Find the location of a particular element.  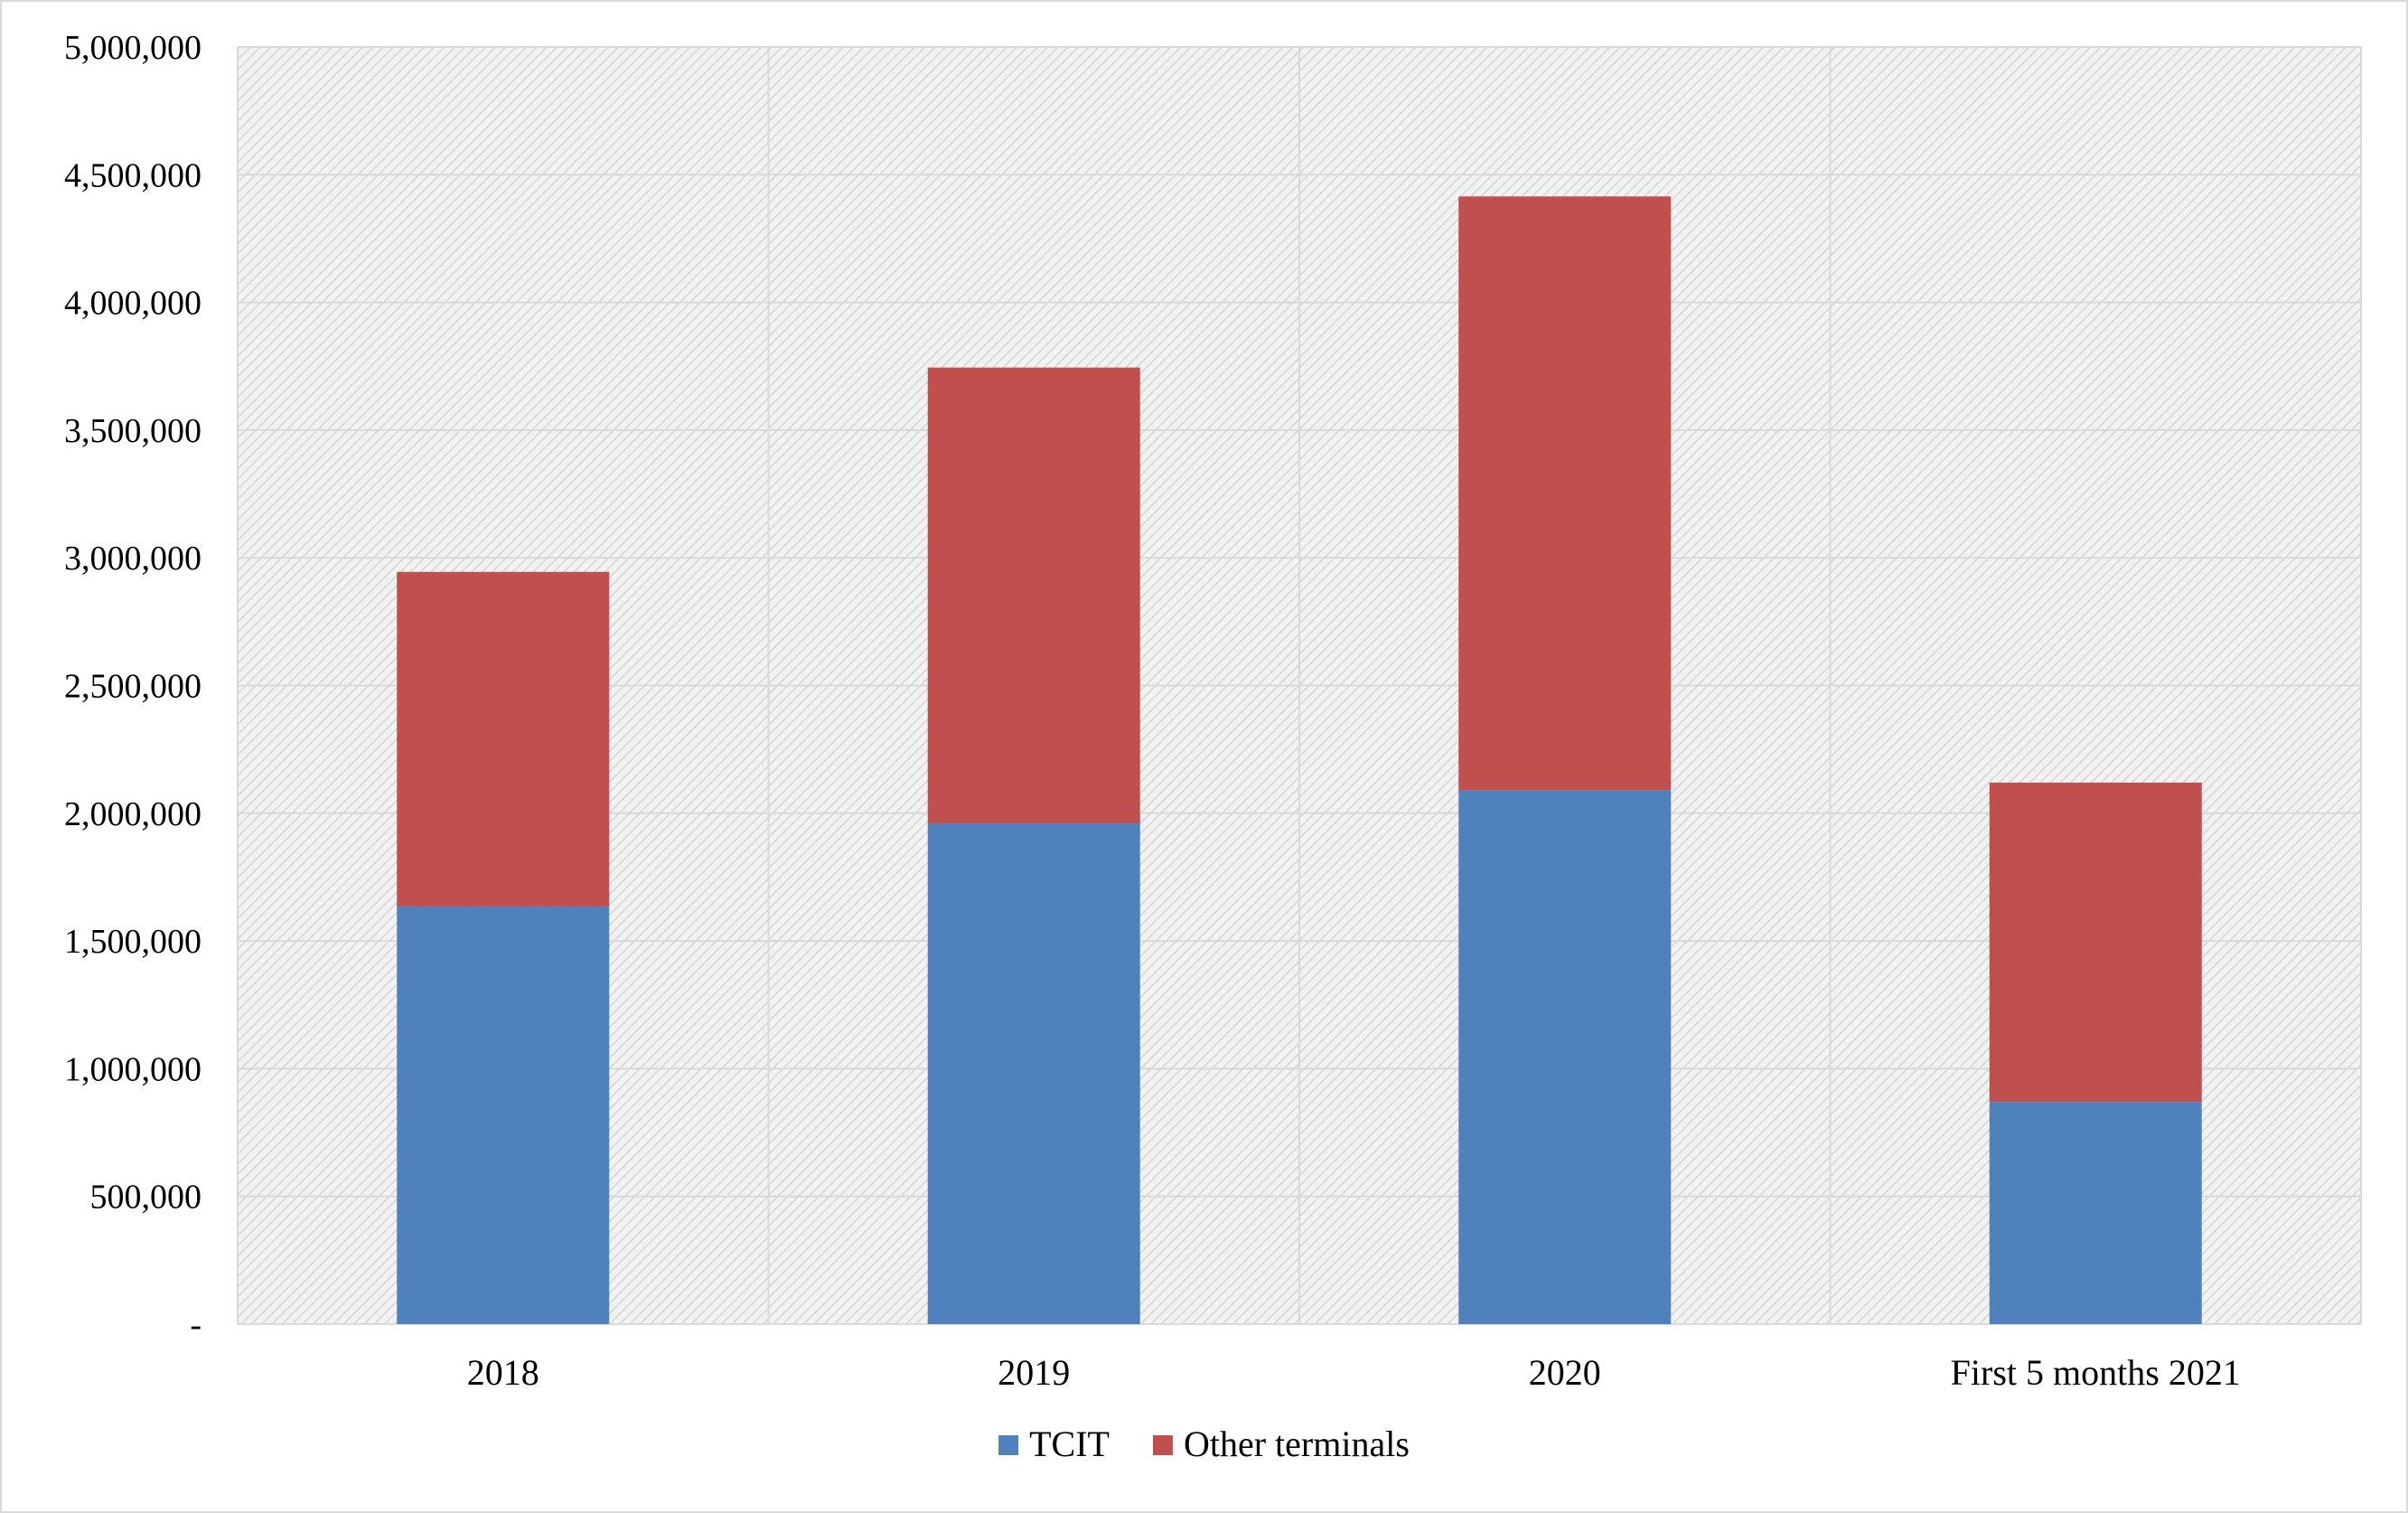

y-tick-label: 1,000,000 is located at coordinates (132, 1069).